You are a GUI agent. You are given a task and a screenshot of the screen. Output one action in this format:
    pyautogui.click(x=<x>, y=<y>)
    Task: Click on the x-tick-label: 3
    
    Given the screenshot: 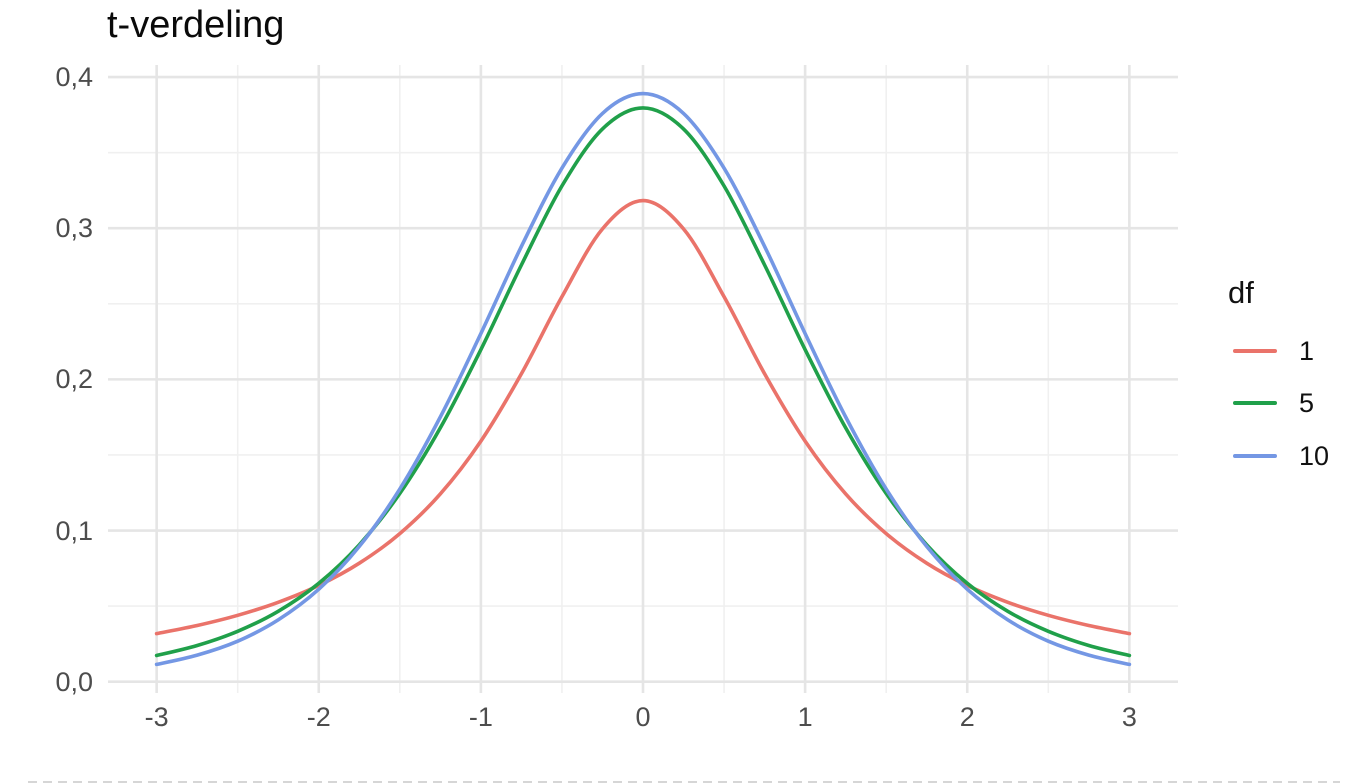 What is the action you would take?
    pyautogui.click(x=1129, y=717)
    